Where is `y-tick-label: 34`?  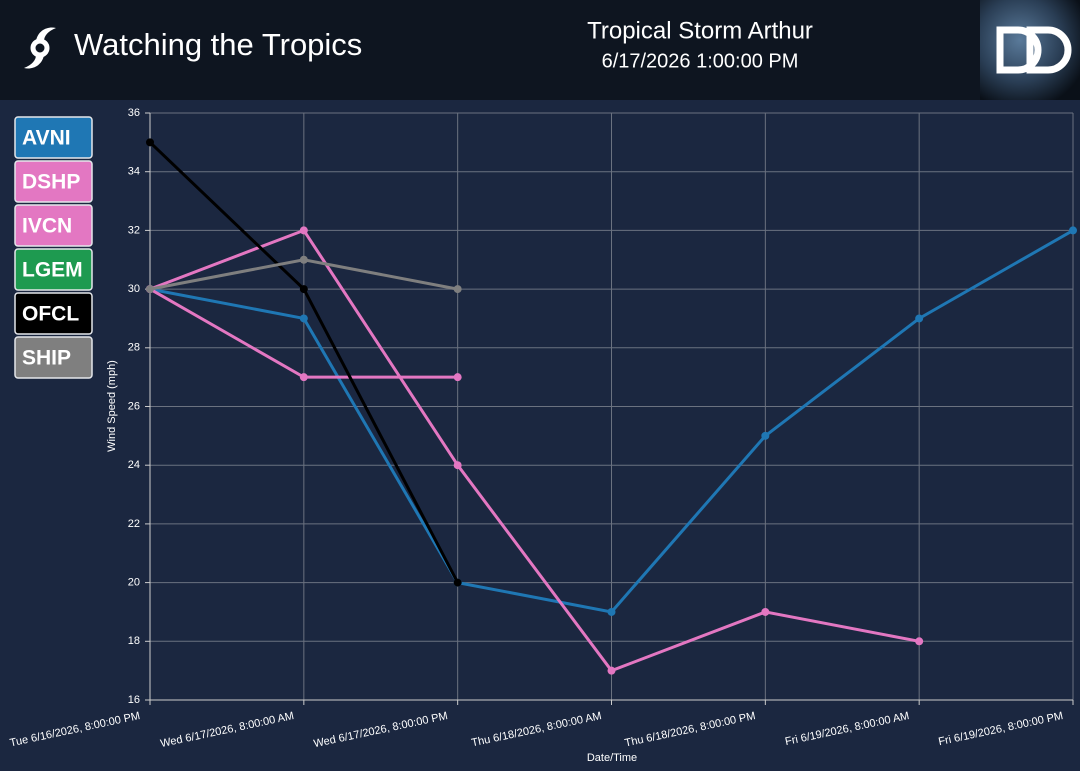
y-tick-label: 34 is located at coordinates (134, 172).